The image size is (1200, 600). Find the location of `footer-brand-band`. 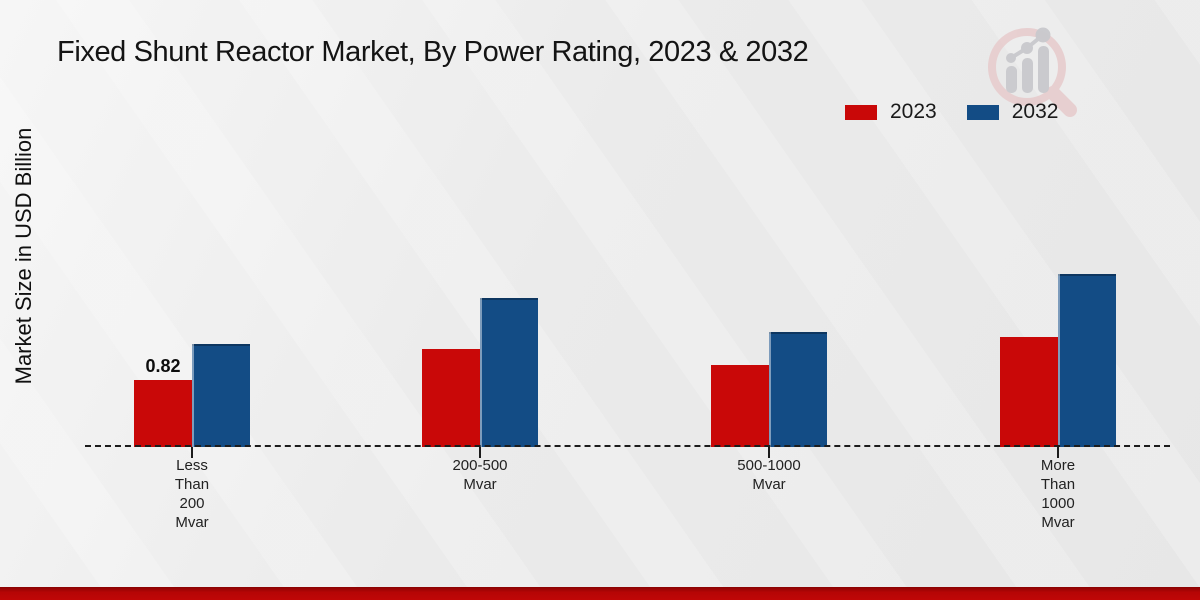

footer-brand-band is located at coordinates (600, 593).